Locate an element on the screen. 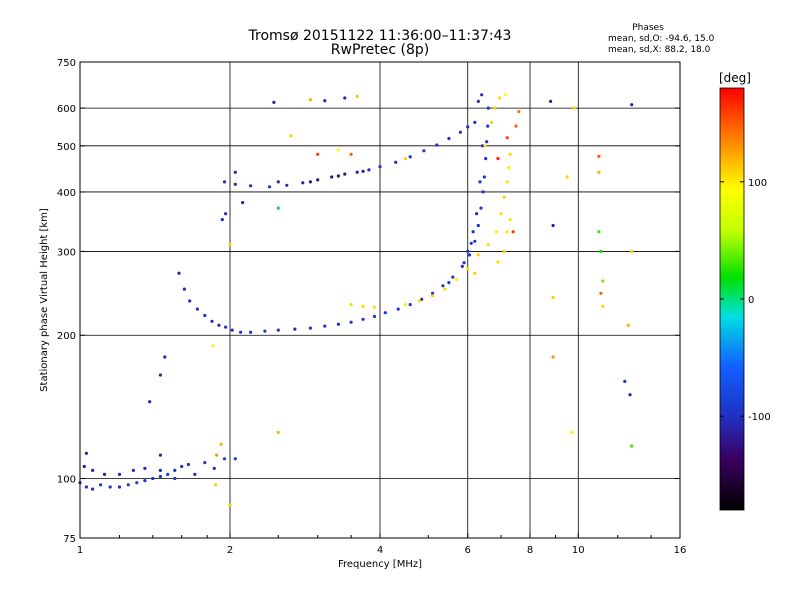  y-tick-label: 600 is located at coordinates (66, 109).